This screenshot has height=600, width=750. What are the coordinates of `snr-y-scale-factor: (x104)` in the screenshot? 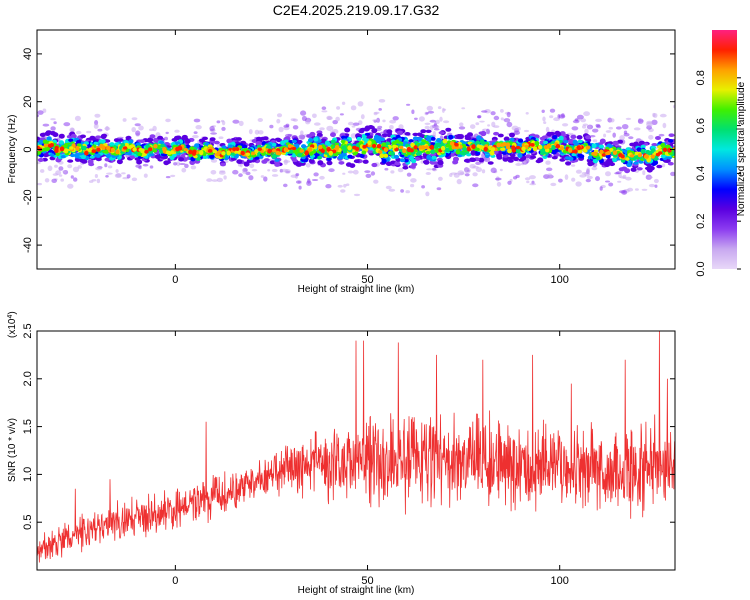 It's located at (13, 324).